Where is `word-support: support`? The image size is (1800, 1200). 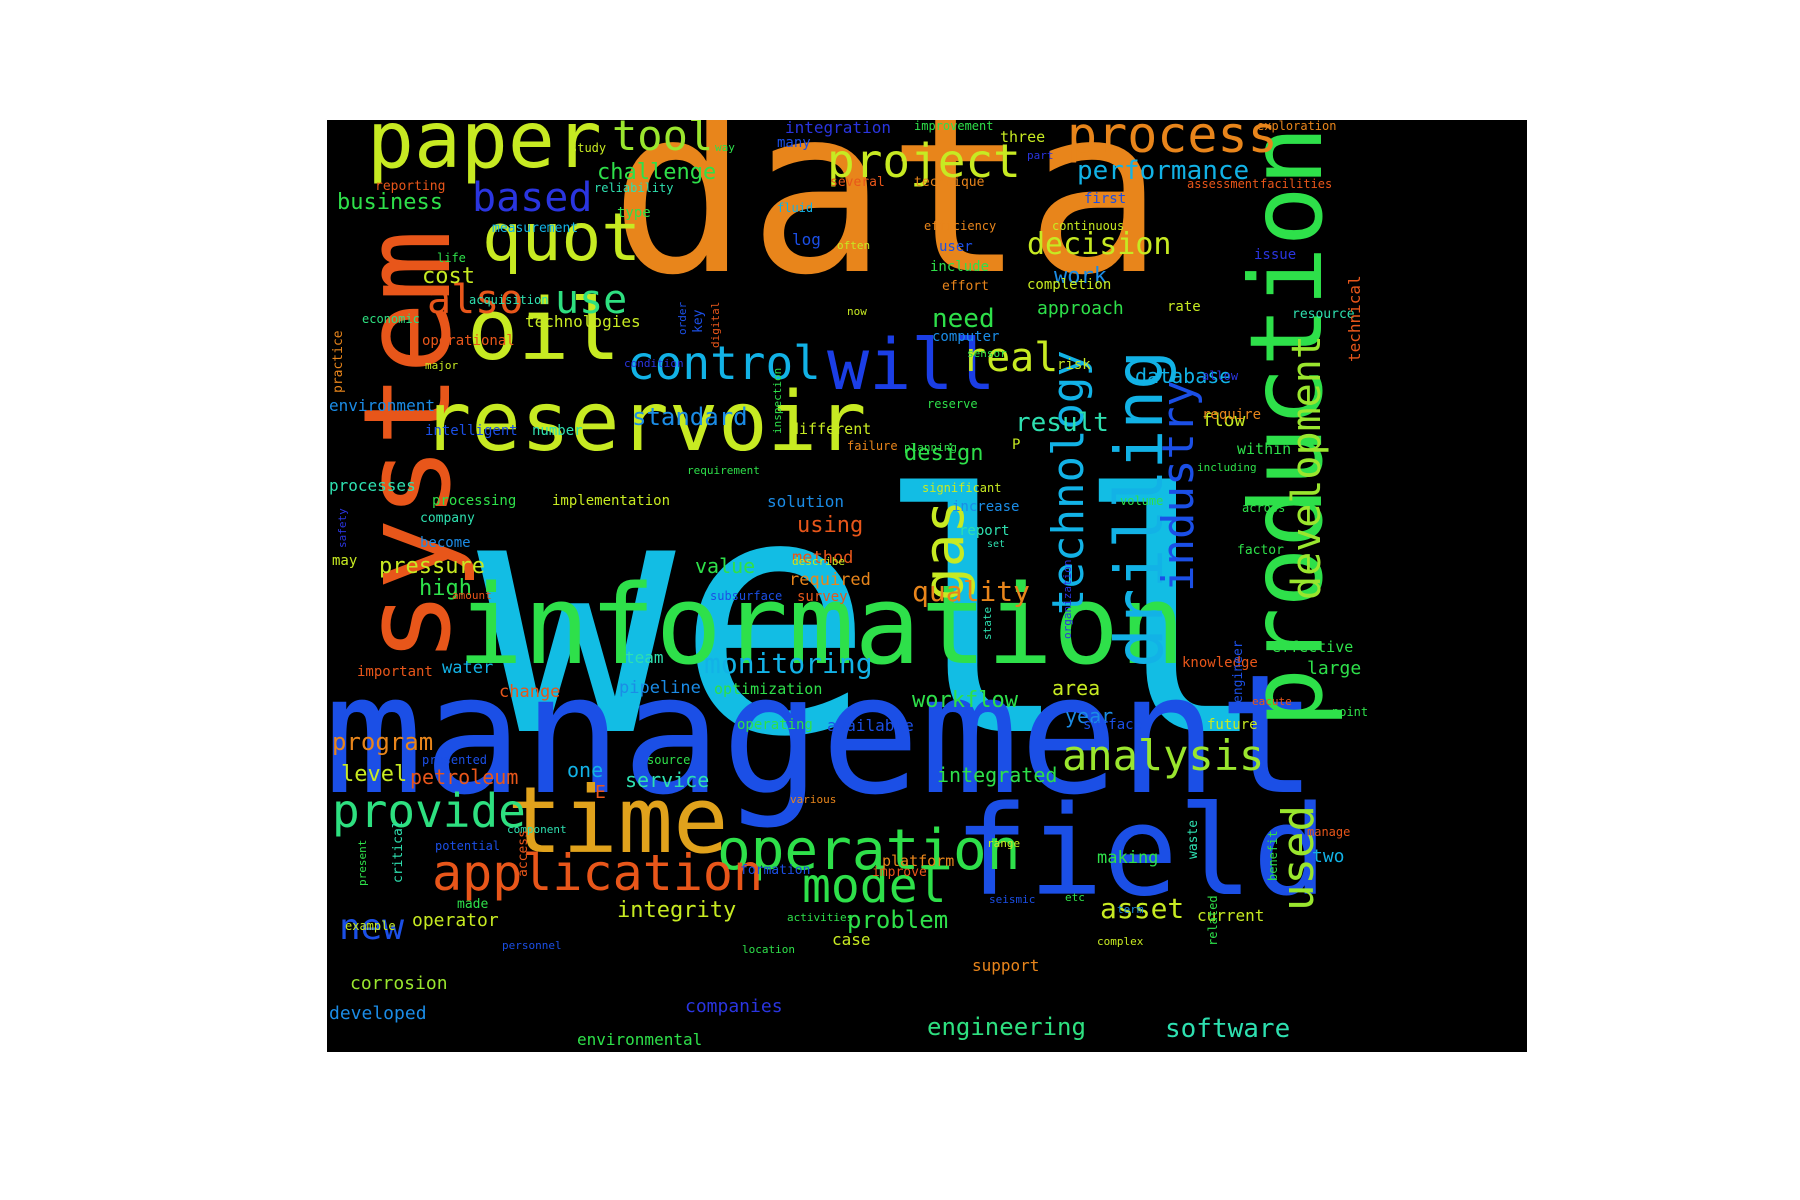 word-support: support is located at coordinates (1006, 965).